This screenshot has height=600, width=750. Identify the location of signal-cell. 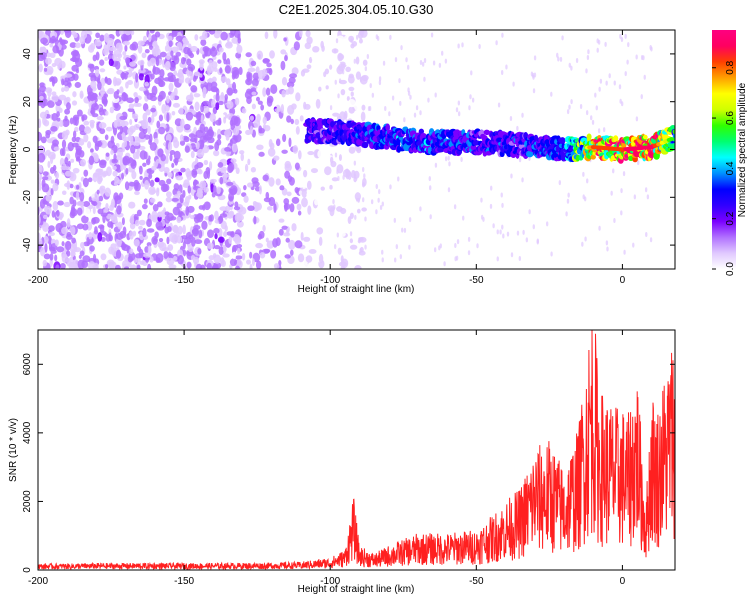
(645, 137).